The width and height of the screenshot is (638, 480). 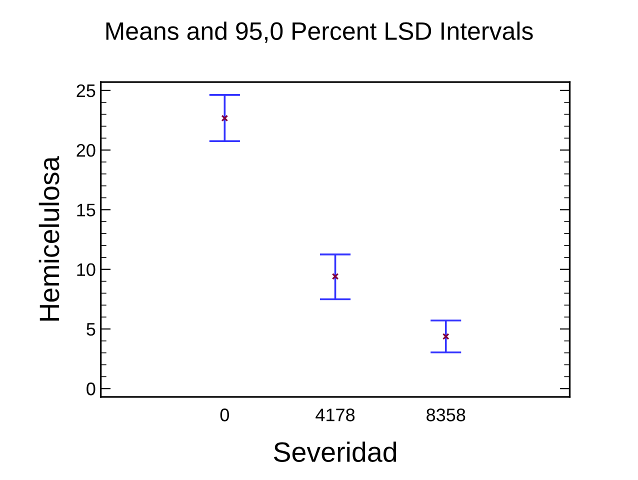 What do you see at coordinates (91, 389) in the screenshot?
I see `y-tick-label: 0` at bounding box center [91, 389].